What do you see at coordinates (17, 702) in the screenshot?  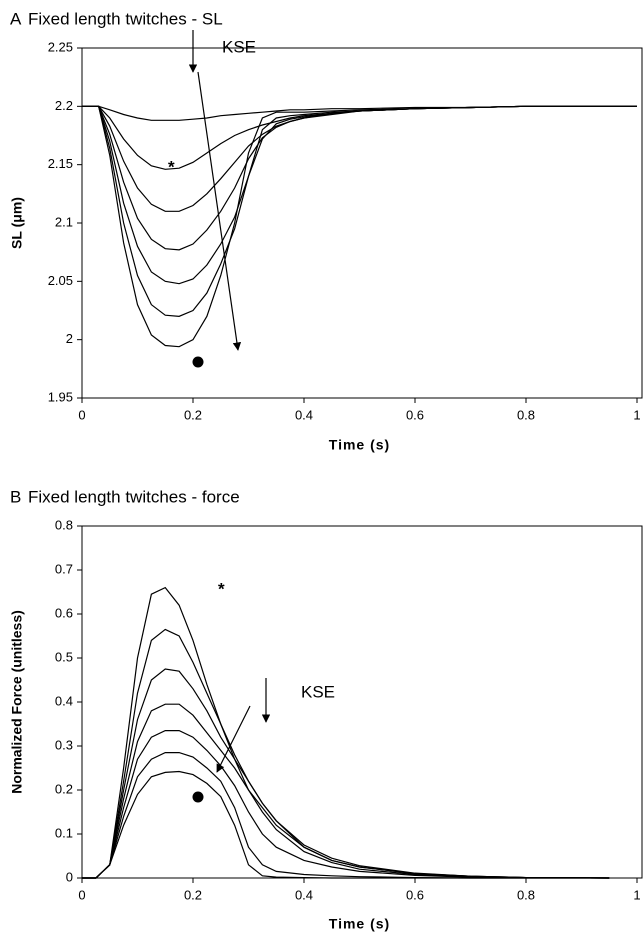 I see `y-axis-label: Normalized Force (unitless)` at bounding box center [17, 702].